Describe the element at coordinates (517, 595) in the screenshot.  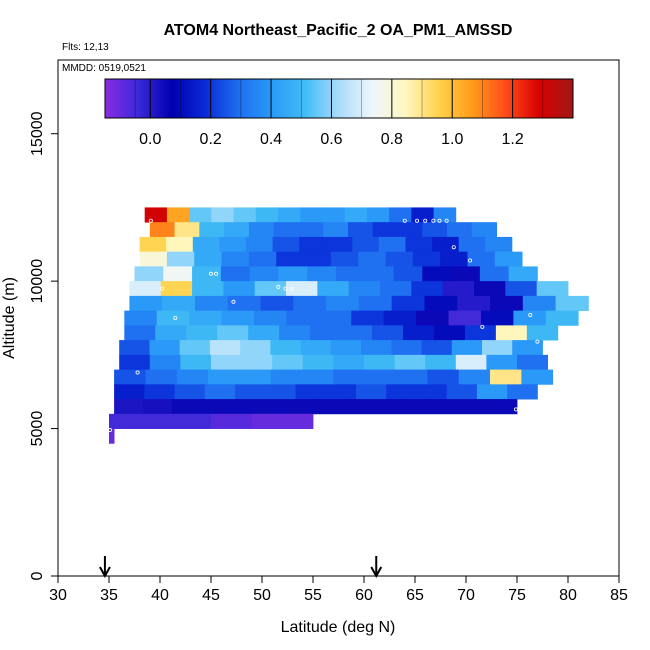
I see `x-tick-label: 75` at that location.